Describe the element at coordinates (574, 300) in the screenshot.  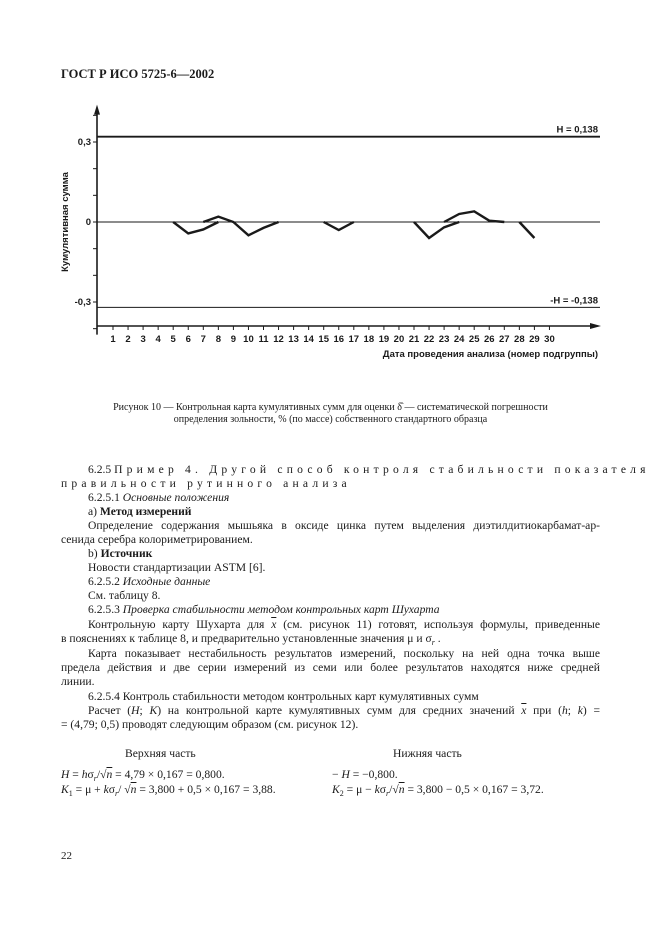
I see `control-limit-label: -H = -0,138` at that location.